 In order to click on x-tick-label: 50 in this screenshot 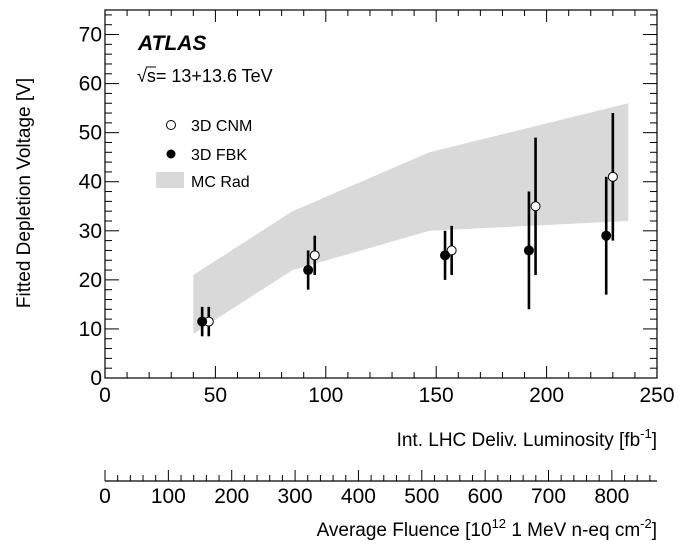, I will do `click(215, 395)`.